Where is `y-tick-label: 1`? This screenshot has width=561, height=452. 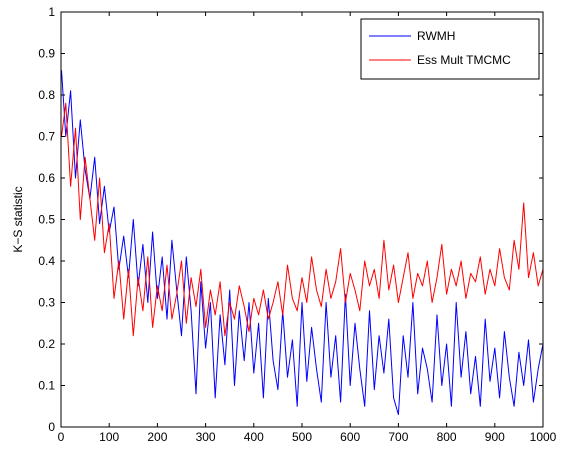
y-tick-label: 1 is located at coordinates (51, 12).